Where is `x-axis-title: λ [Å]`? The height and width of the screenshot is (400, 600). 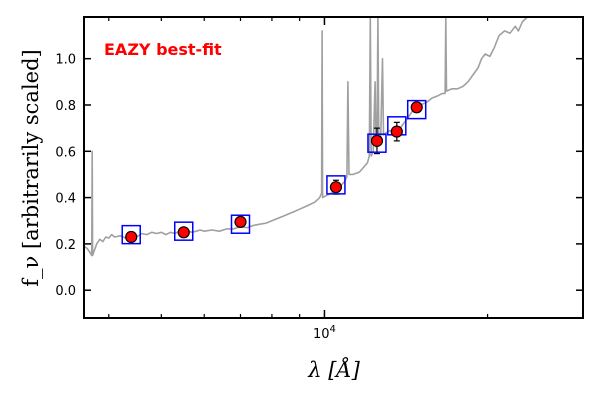 x-axis-title: λ [Å] is located at coordinates (333, 369).